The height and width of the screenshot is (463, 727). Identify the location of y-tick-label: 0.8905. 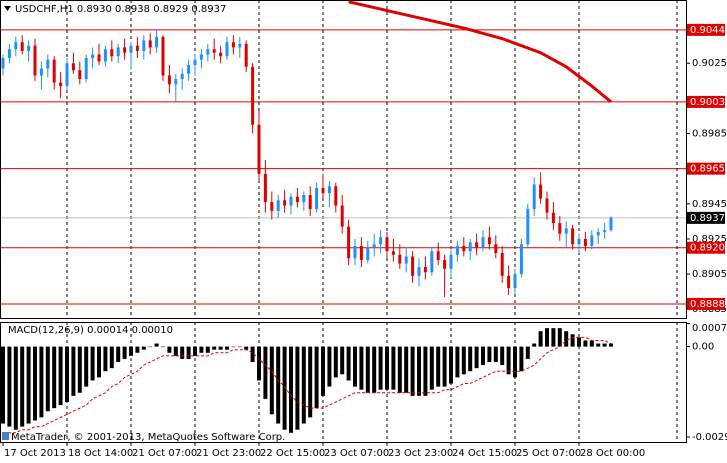
(709, 274).